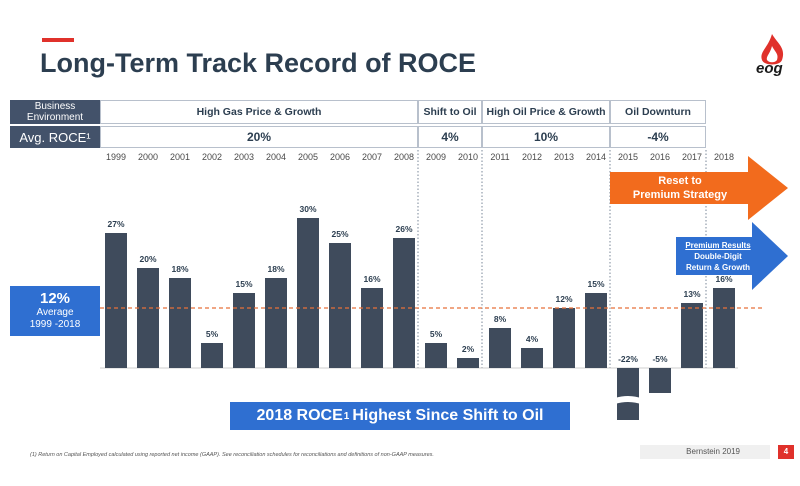 The image size is (800, 486). What do you see at coordinates (772, 49) in the screenshot?
I see `eog-flame-icon` at bounding box center [772, 49].